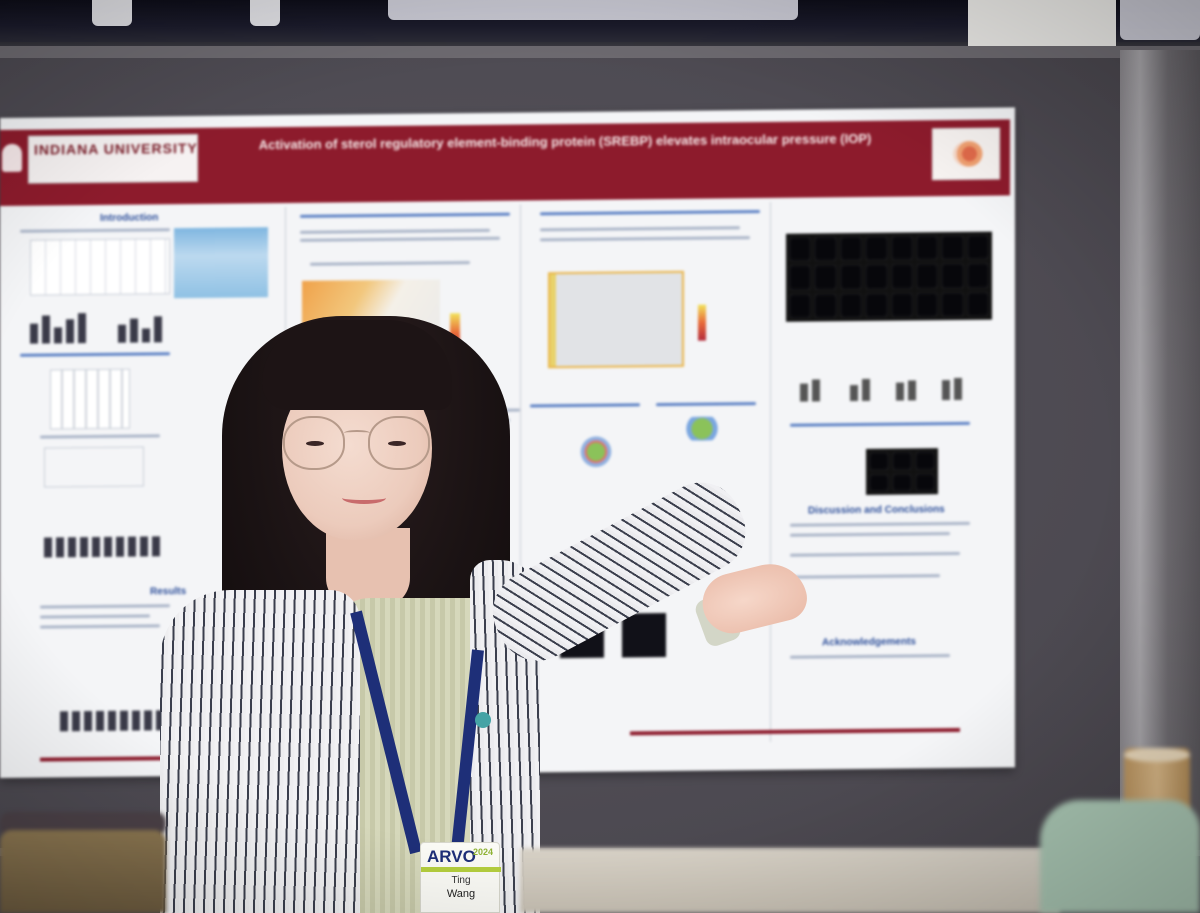 This screenshot has height=913, width=1200. What do you see at coordinates (770, 471) in the screenshot?
I see `column-divider` at bounding box center [770, 471].